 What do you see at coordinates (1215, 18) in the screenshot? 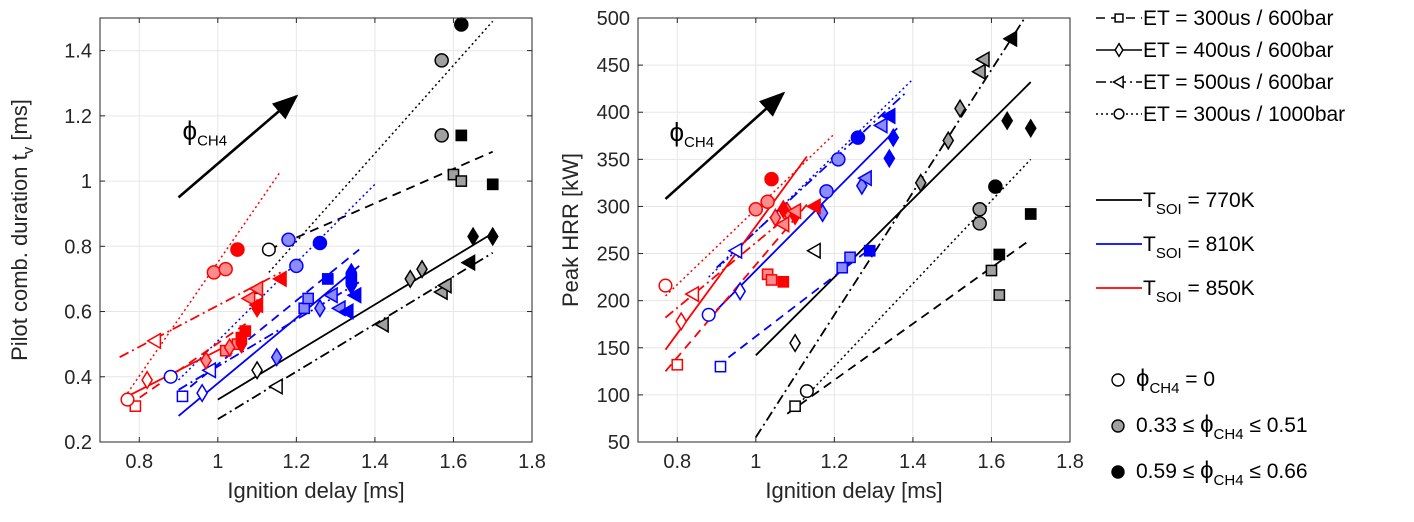
I see `legend-et-300us-600bar: ET = 300us / 600bar` at bounding box center [1215, 18].